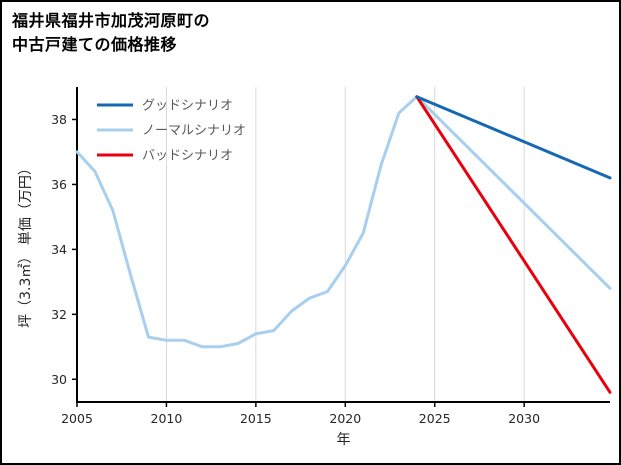  What do you see at coordinates (187, 106) in the screenshot?
I see `legend-label: グッドシナリオ` at bounding box center [187, 106].